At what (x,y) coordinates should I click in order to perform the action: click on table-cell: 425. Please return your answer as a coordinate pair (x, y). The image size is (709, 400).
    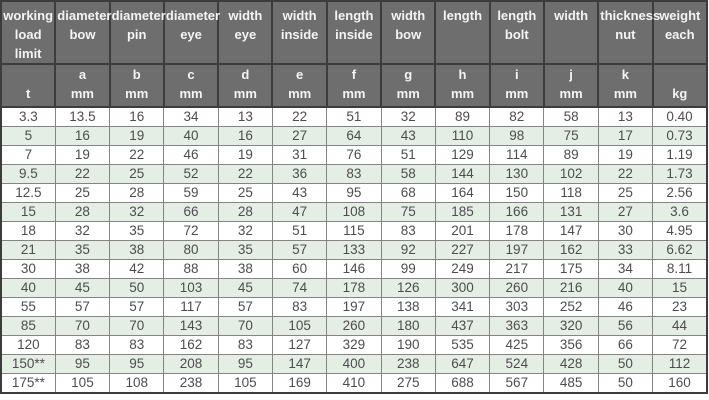
    Looking at the image, I should click on (517, 345).